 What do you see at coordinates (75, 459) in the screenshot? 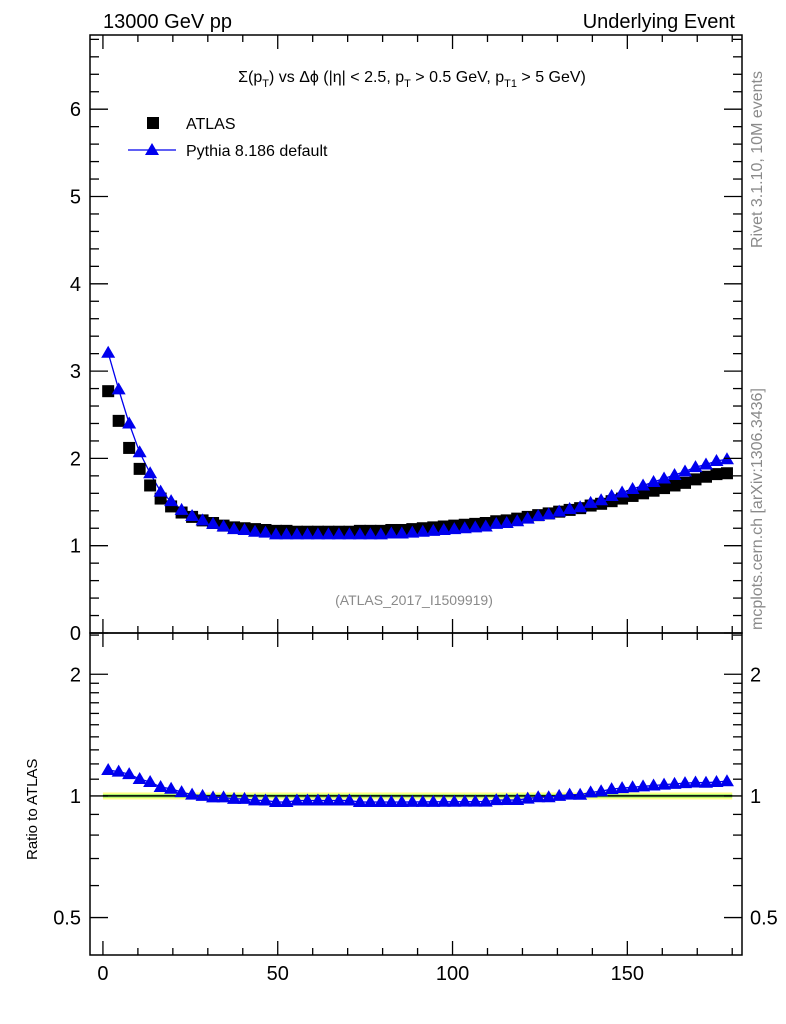
I see `y-tick-label: 2` at bounding box center [75, 459].